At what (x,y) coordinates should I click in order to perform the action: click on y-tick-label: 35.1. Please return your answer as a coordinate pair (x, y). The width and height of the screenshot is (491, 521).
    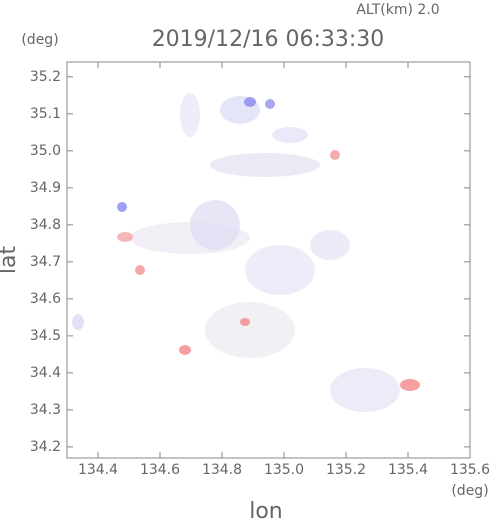
    Looking at the image, I should click on (45, 114).